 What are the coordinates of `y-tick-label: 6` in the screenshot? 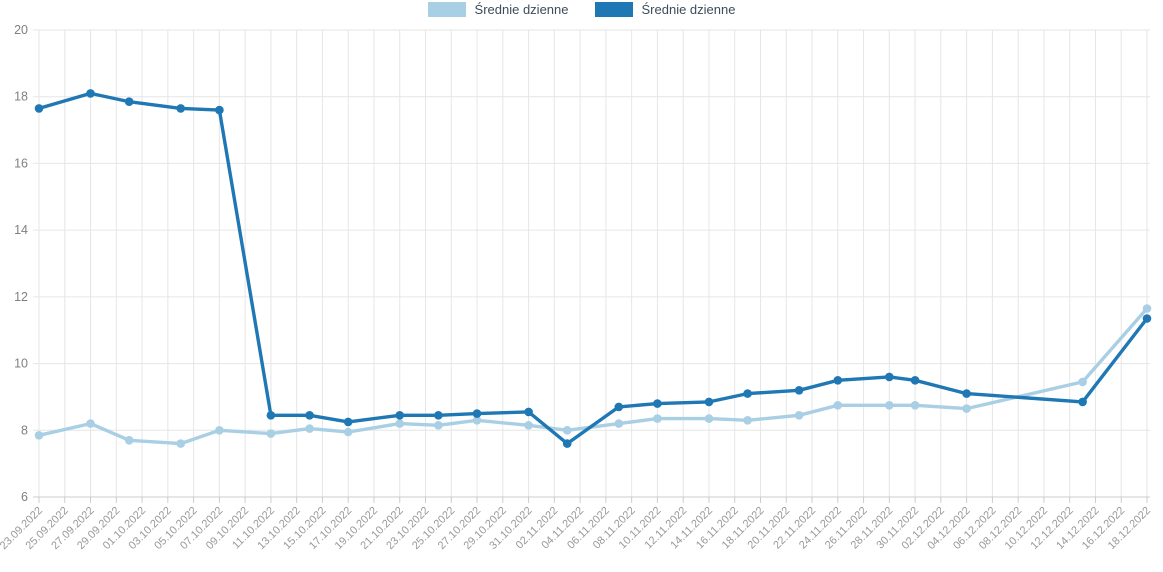 It's located at (24, 497).